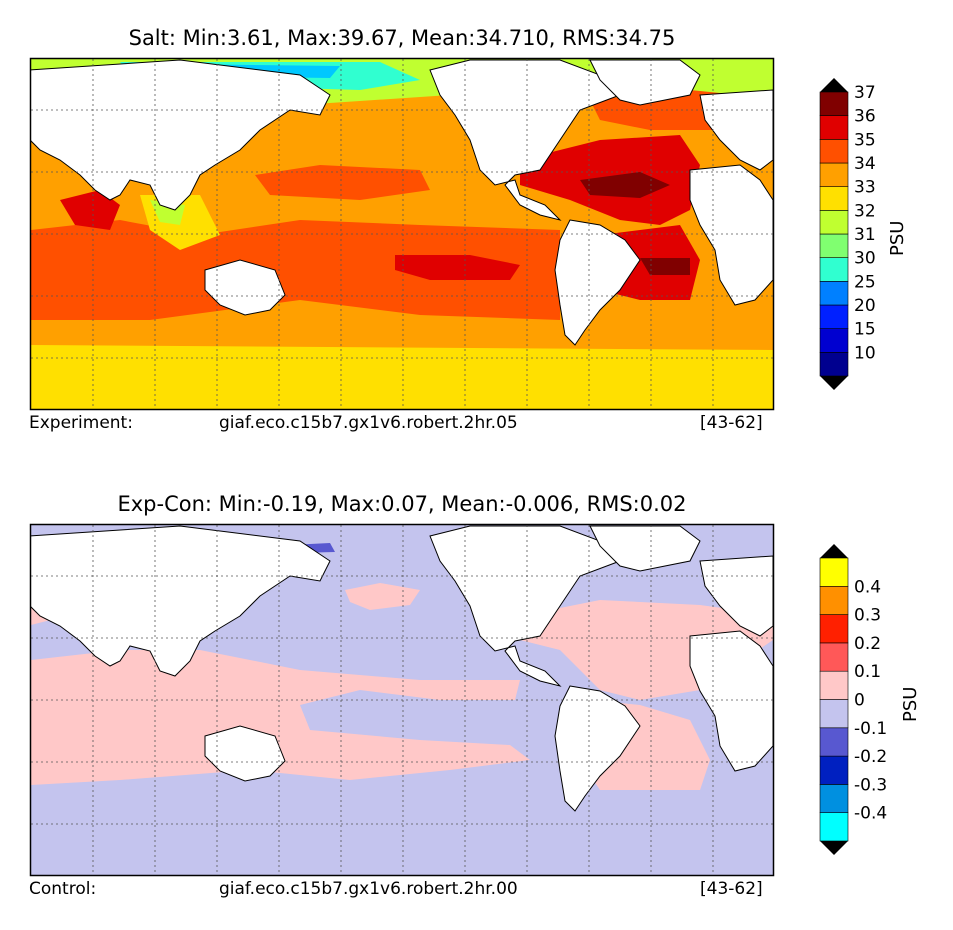  Describe the element at coordinates (865, 93) in the screenshot. I see `cb1-tick-label: 37` at that location.